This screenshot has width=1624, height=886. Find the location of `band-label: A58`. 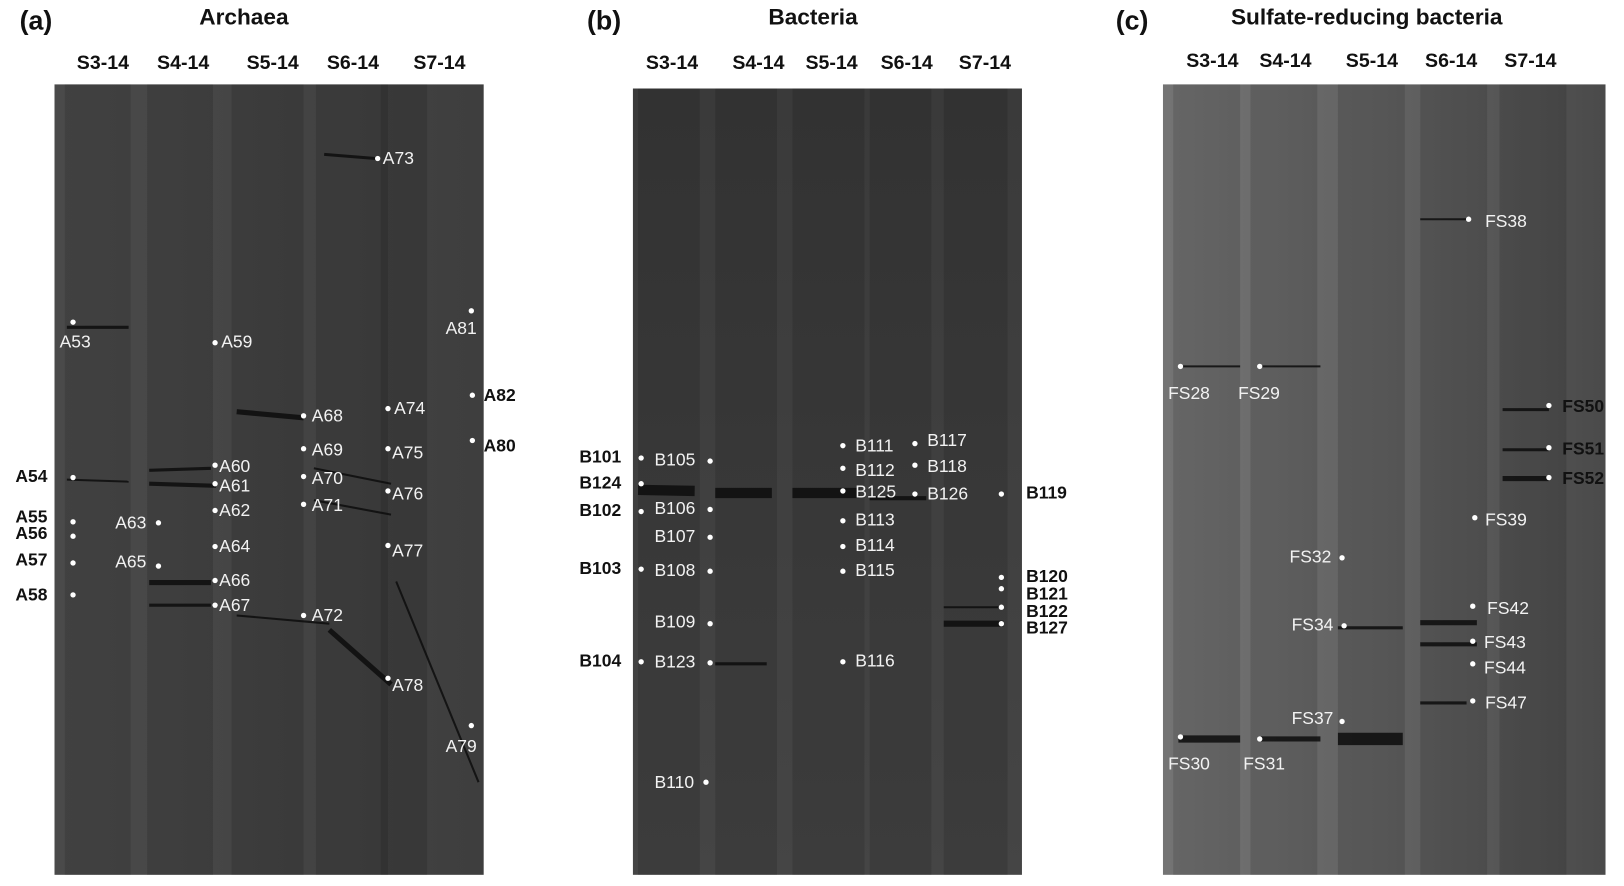

band-label: A58 is located at coordinates (31, 595).